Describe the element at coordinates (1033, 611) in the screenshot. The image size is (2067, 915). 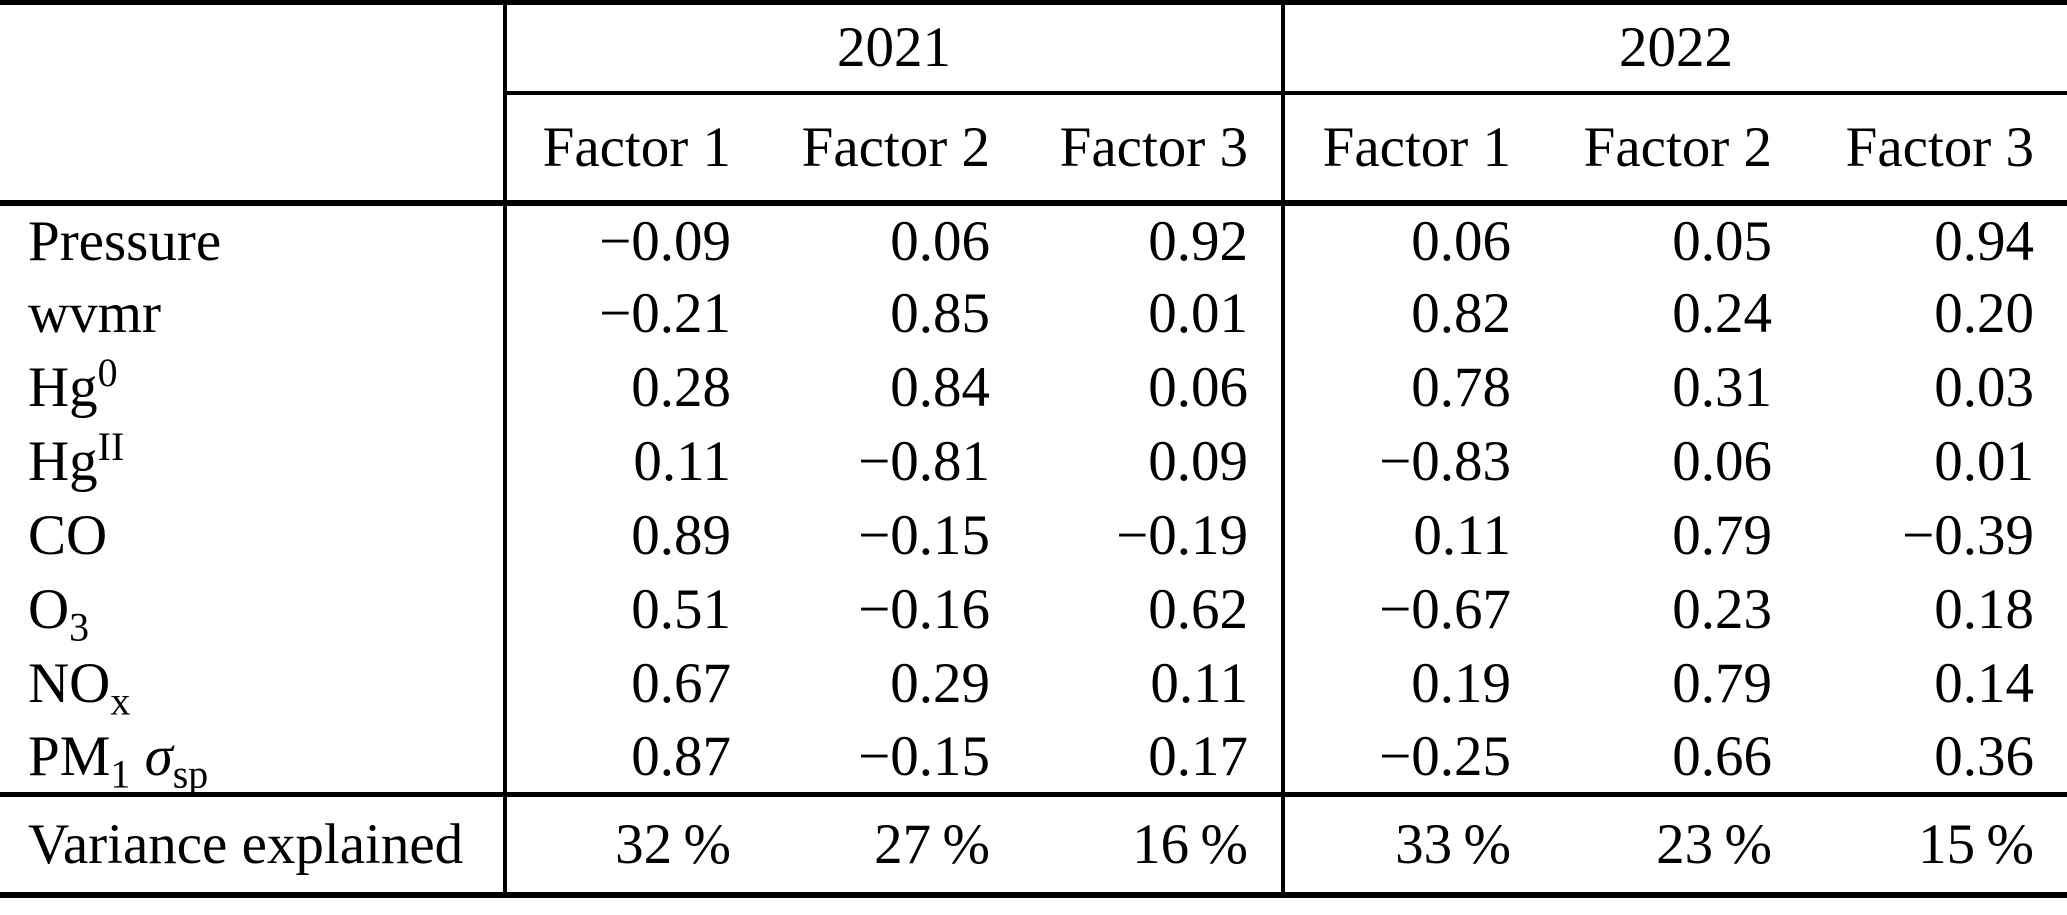
I see `table-row-o3: O3 0.51 −0.16 0.62 −0.67 0.23 0.18` at that location.